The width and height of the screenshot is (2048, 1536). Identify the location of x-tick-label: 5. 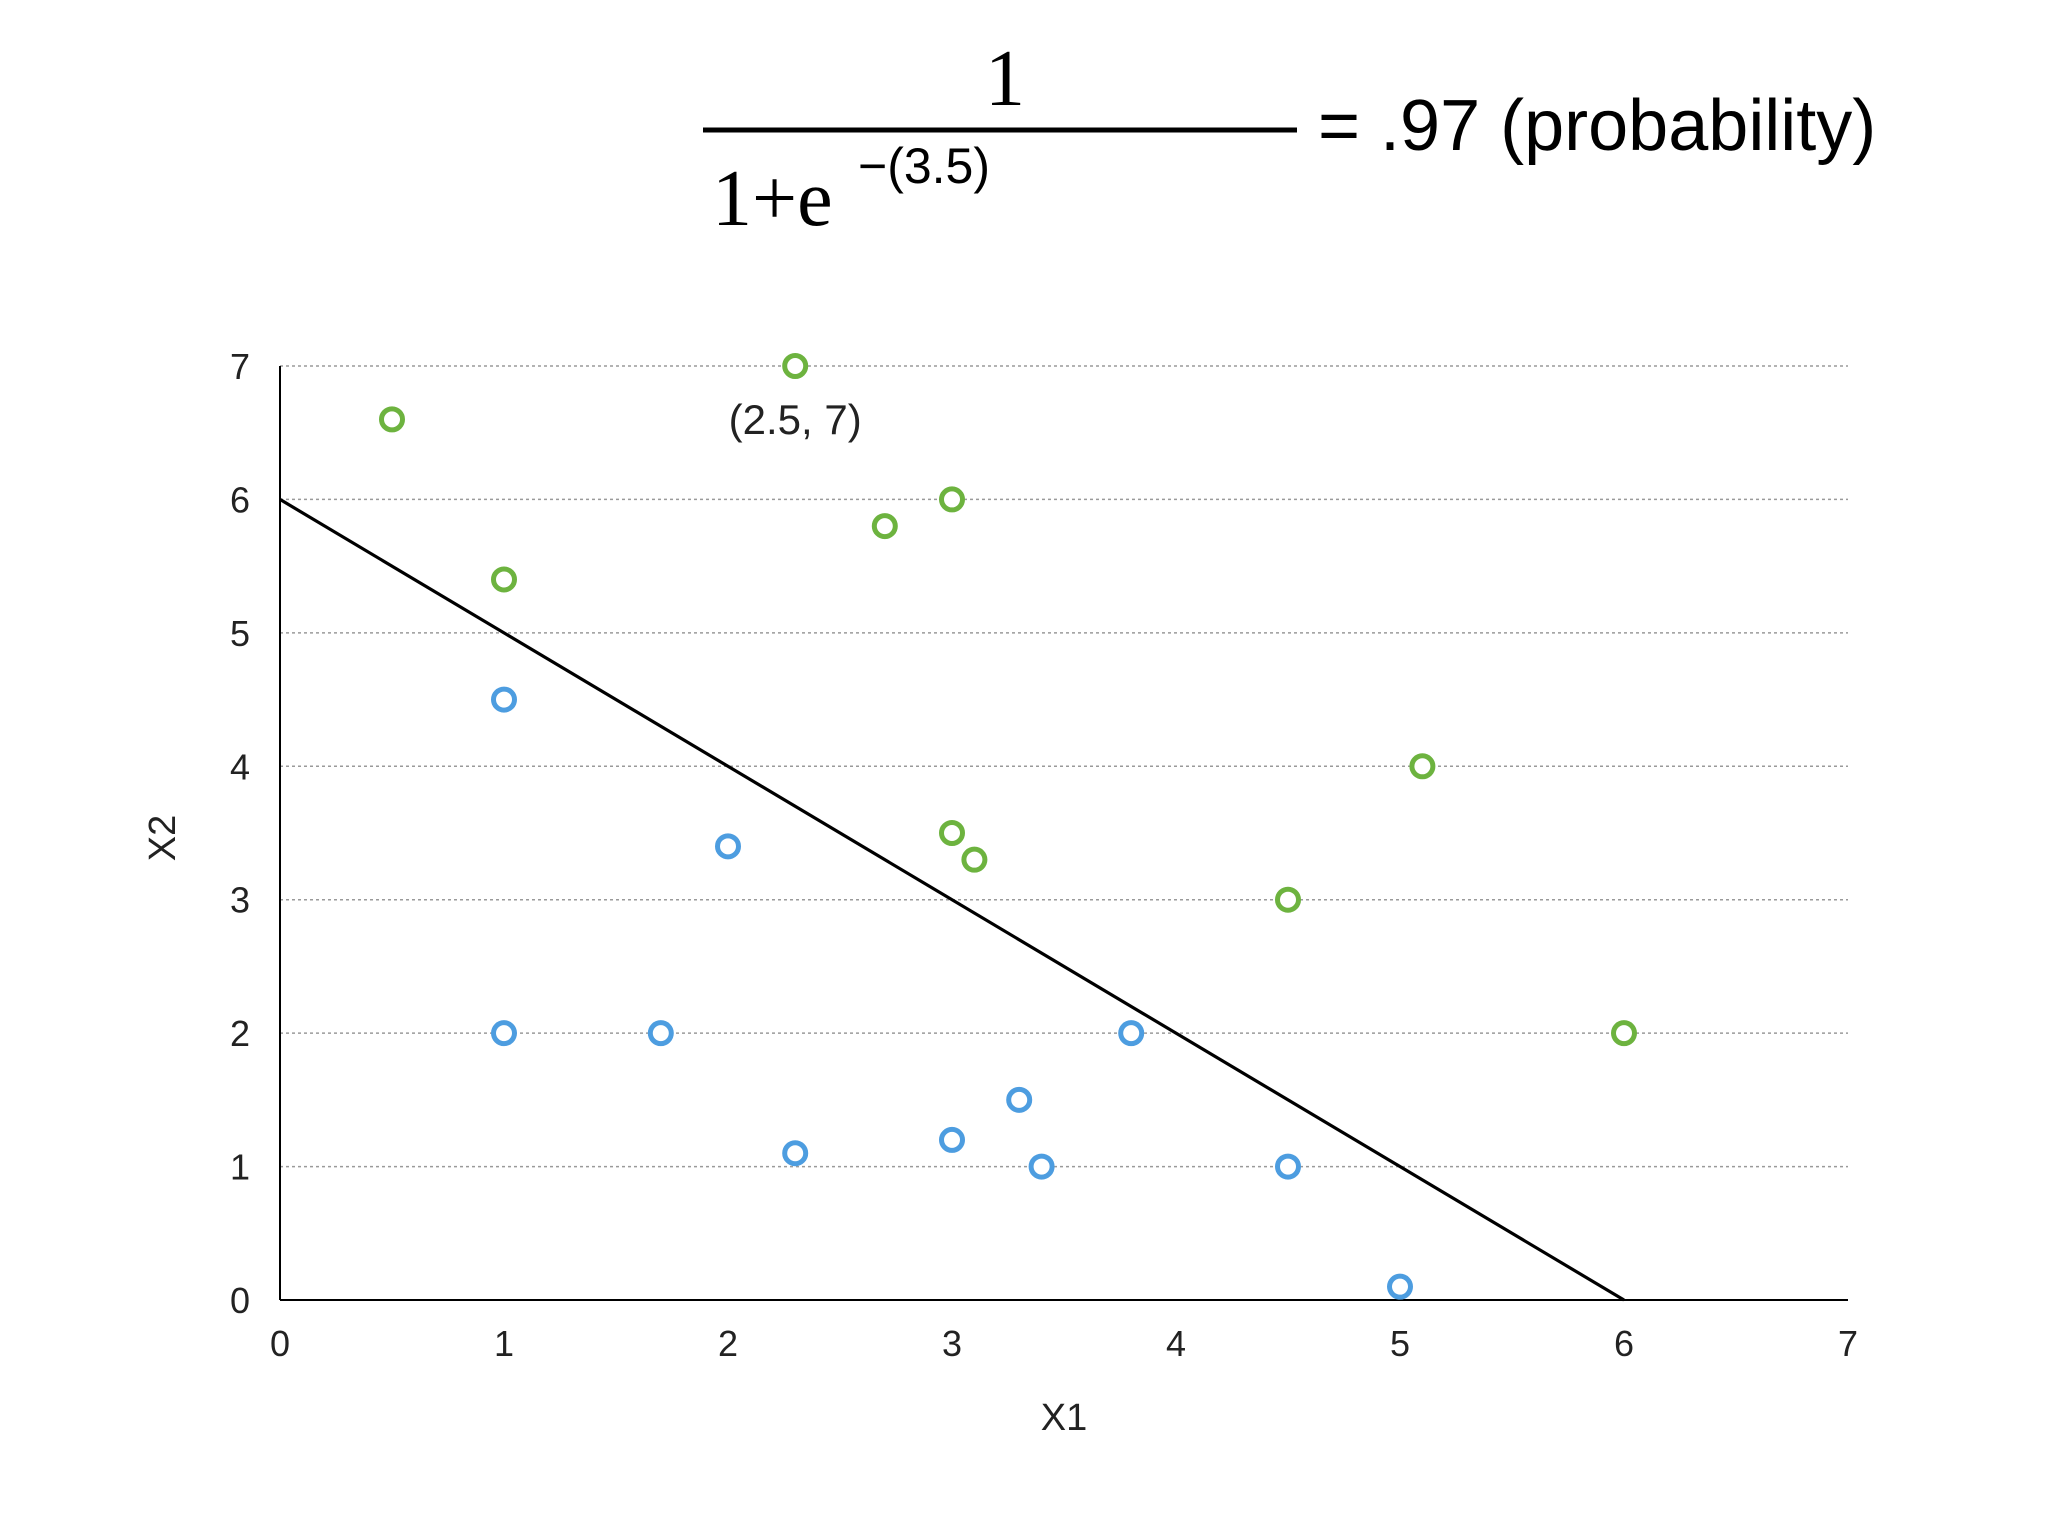
(1400, 1343).